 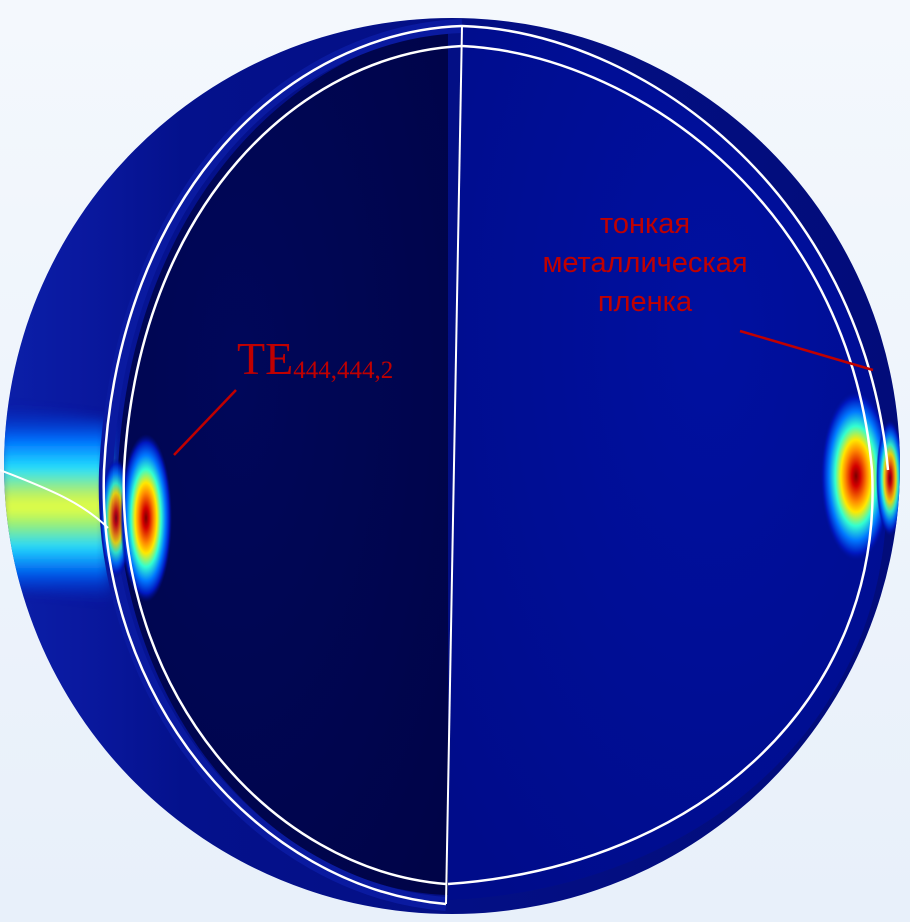 What do you see at coordinates (265, 358) in the screenshot?
I see `mode-label-main: TE` at bounding box center [265, 358].